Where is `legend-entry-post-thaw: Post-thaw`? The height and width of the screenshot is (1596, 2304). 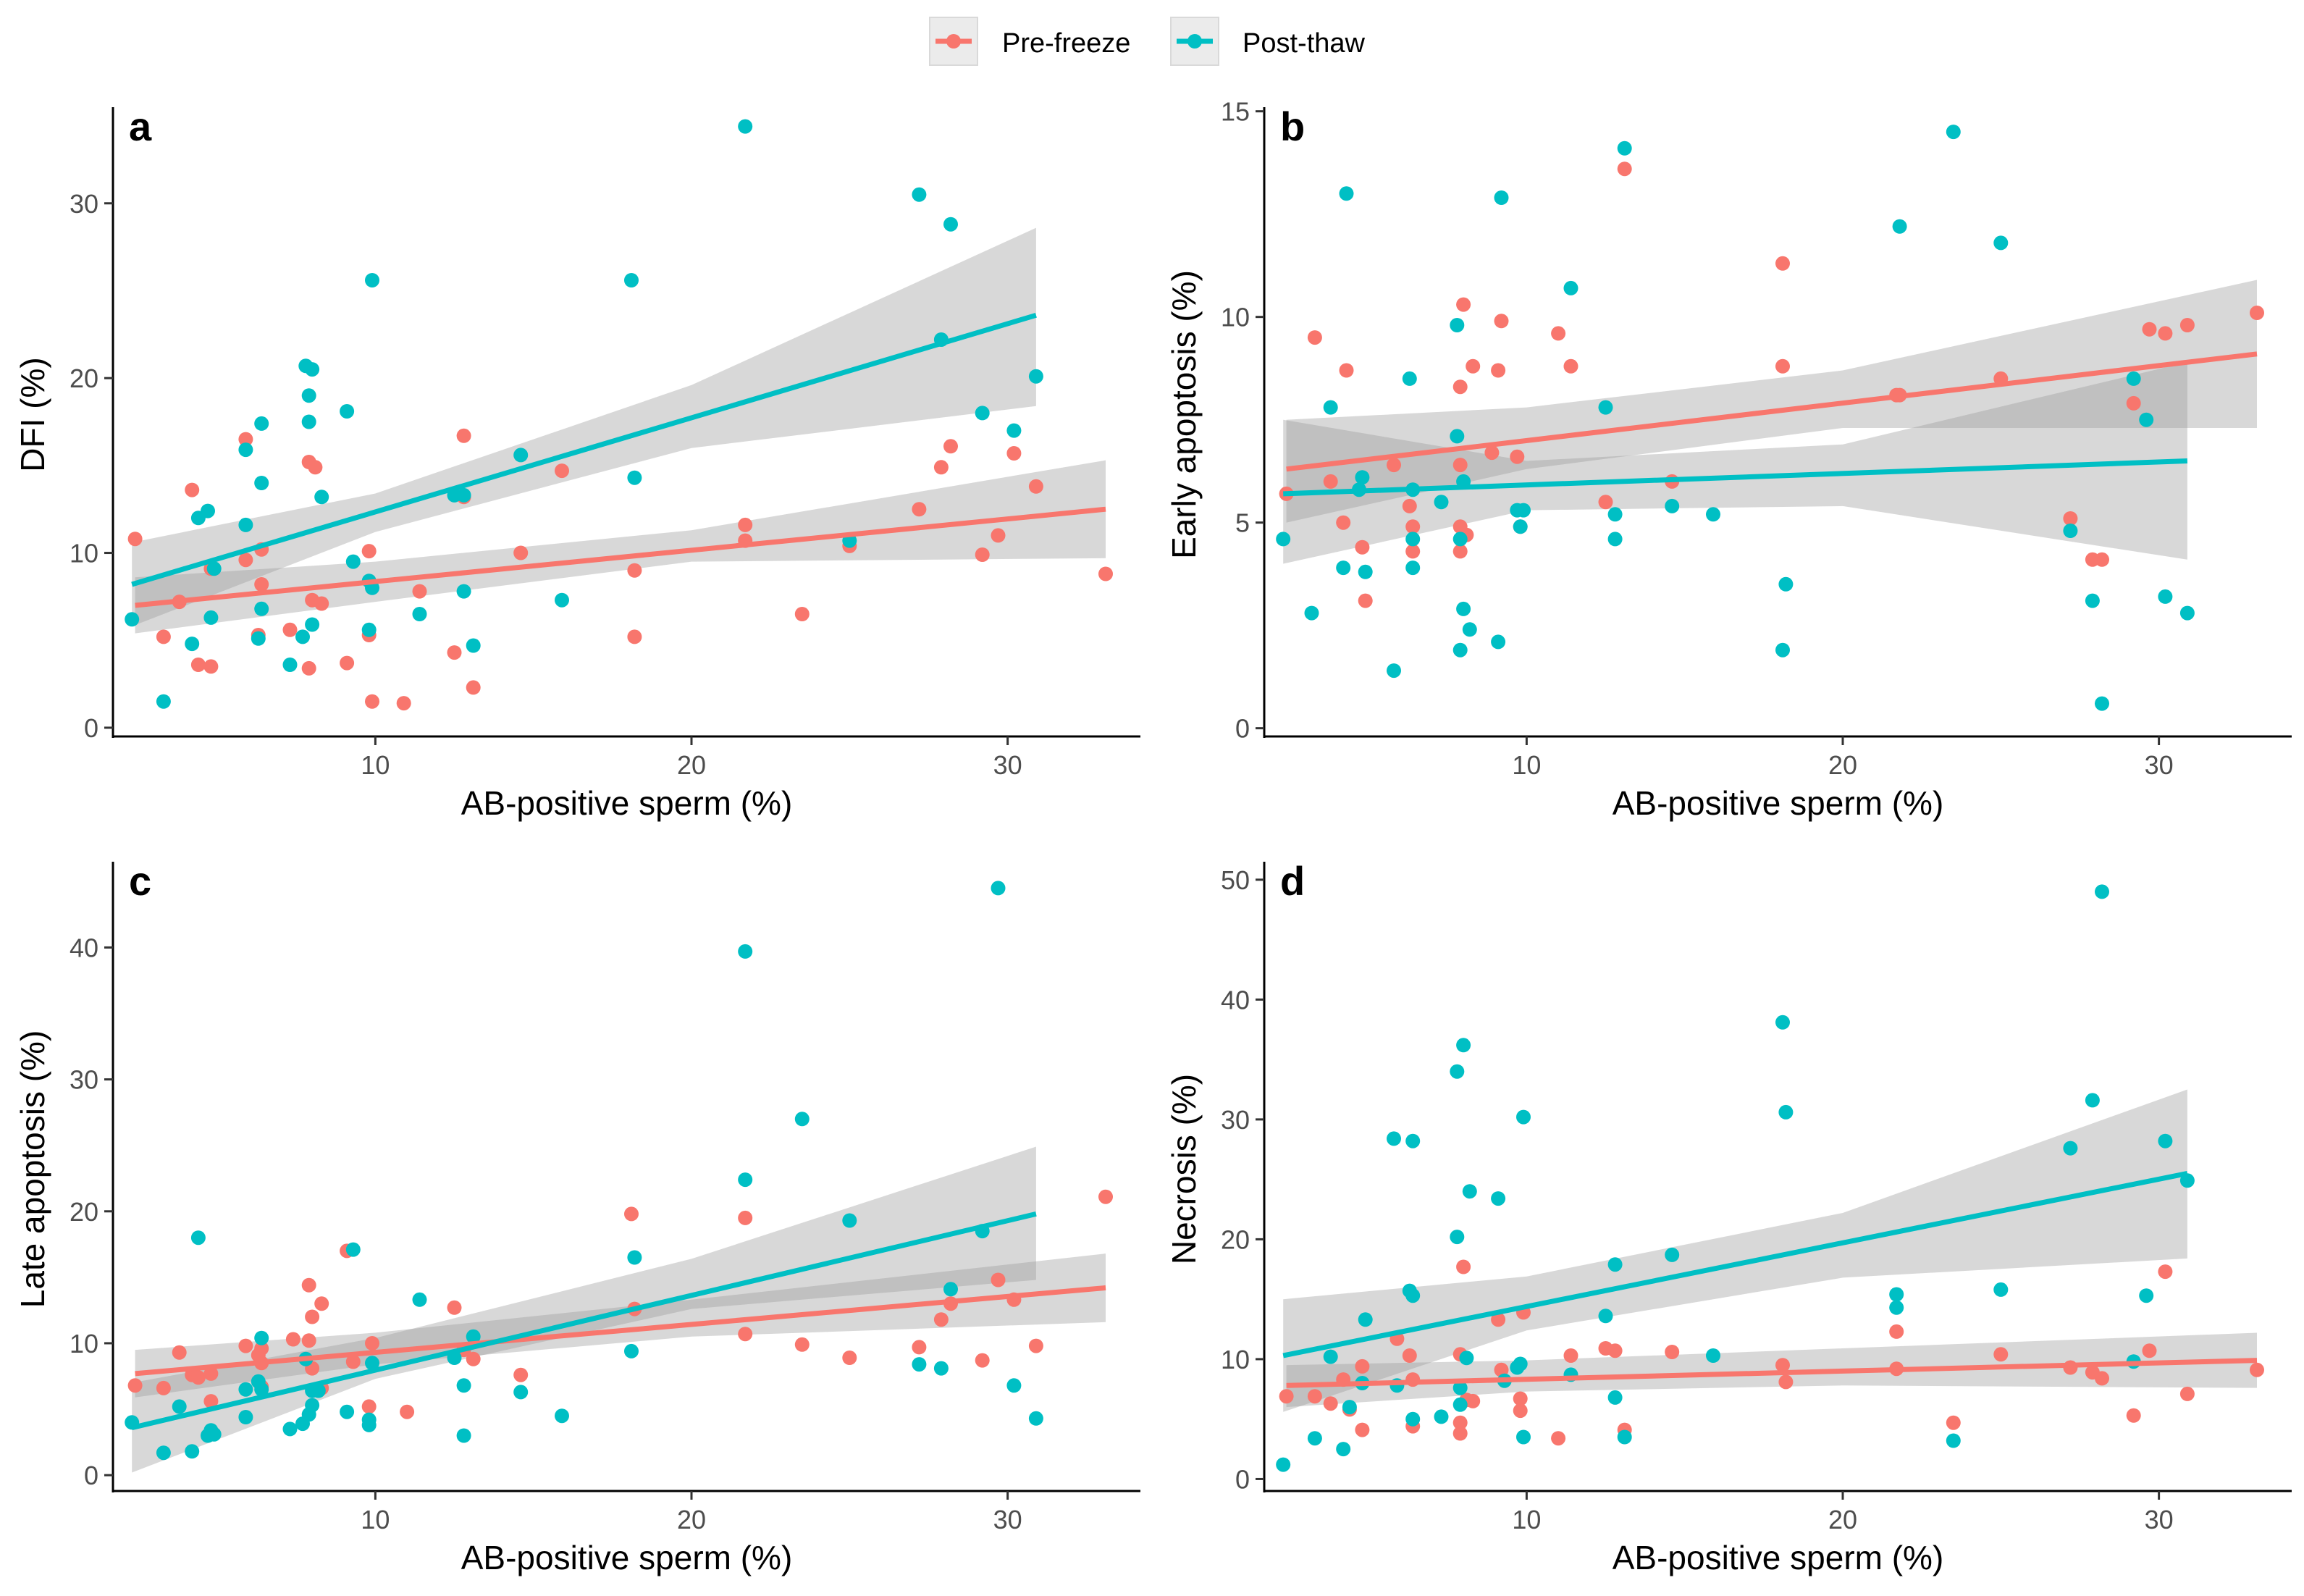
legend-entry-post-thaw: Post-thaw is located at coordinates (1268, 41).